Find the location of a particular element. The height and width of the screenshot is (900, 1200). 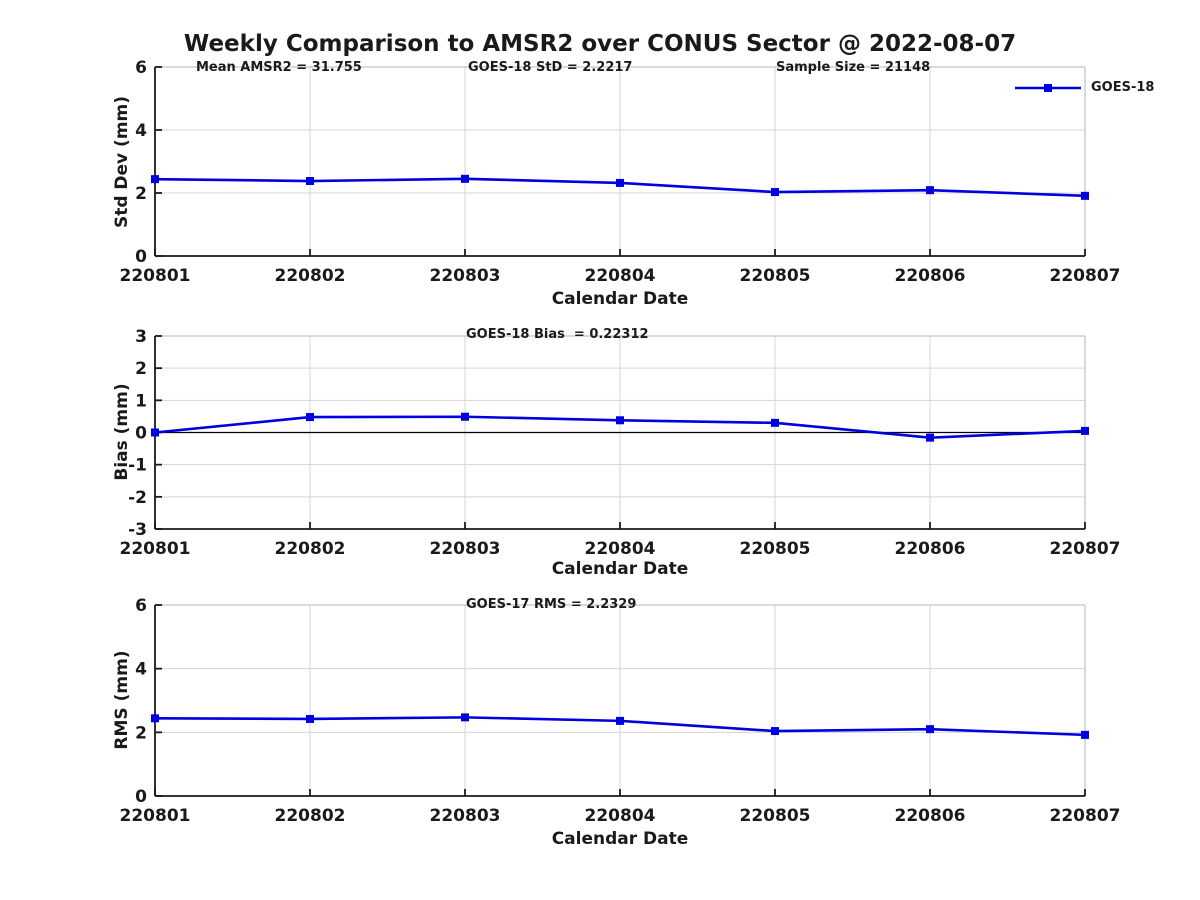

y-tick-label: 1 is located at coordinates (141, 401).